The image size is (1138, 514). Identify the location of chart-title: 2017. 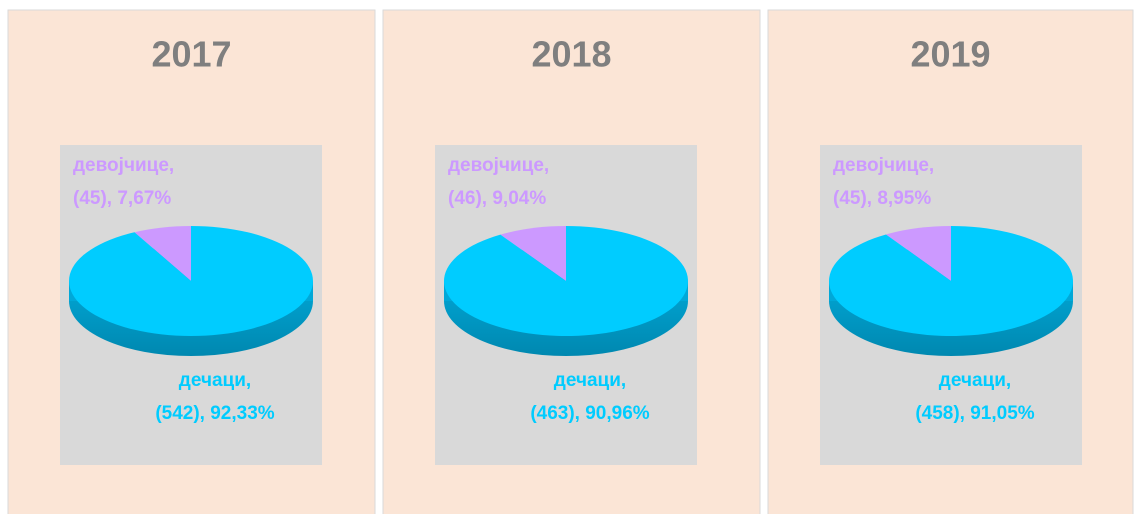
(191, 54).